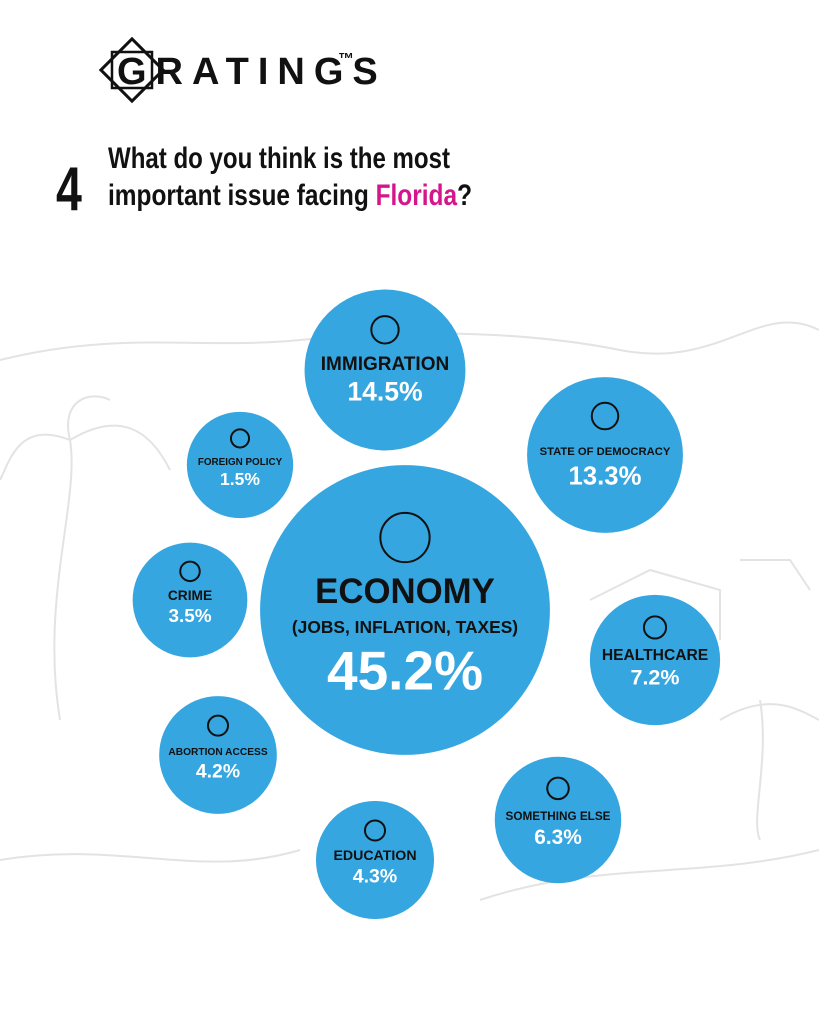 The width and height of the screenshot is (819, 1024). I want to click on value-label: 4.3%, so click(375, 876).